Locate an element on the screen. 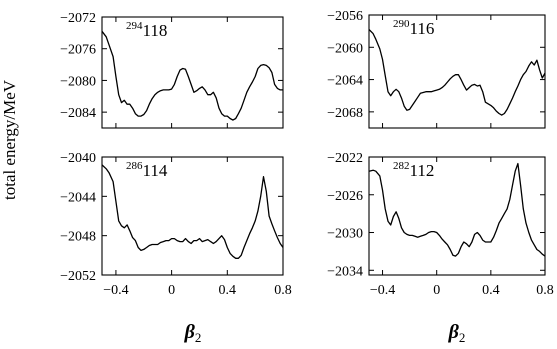 The width and height of the screenshot is (557, 349). panel-1-energy-curve is located at coordinates (192, 75).